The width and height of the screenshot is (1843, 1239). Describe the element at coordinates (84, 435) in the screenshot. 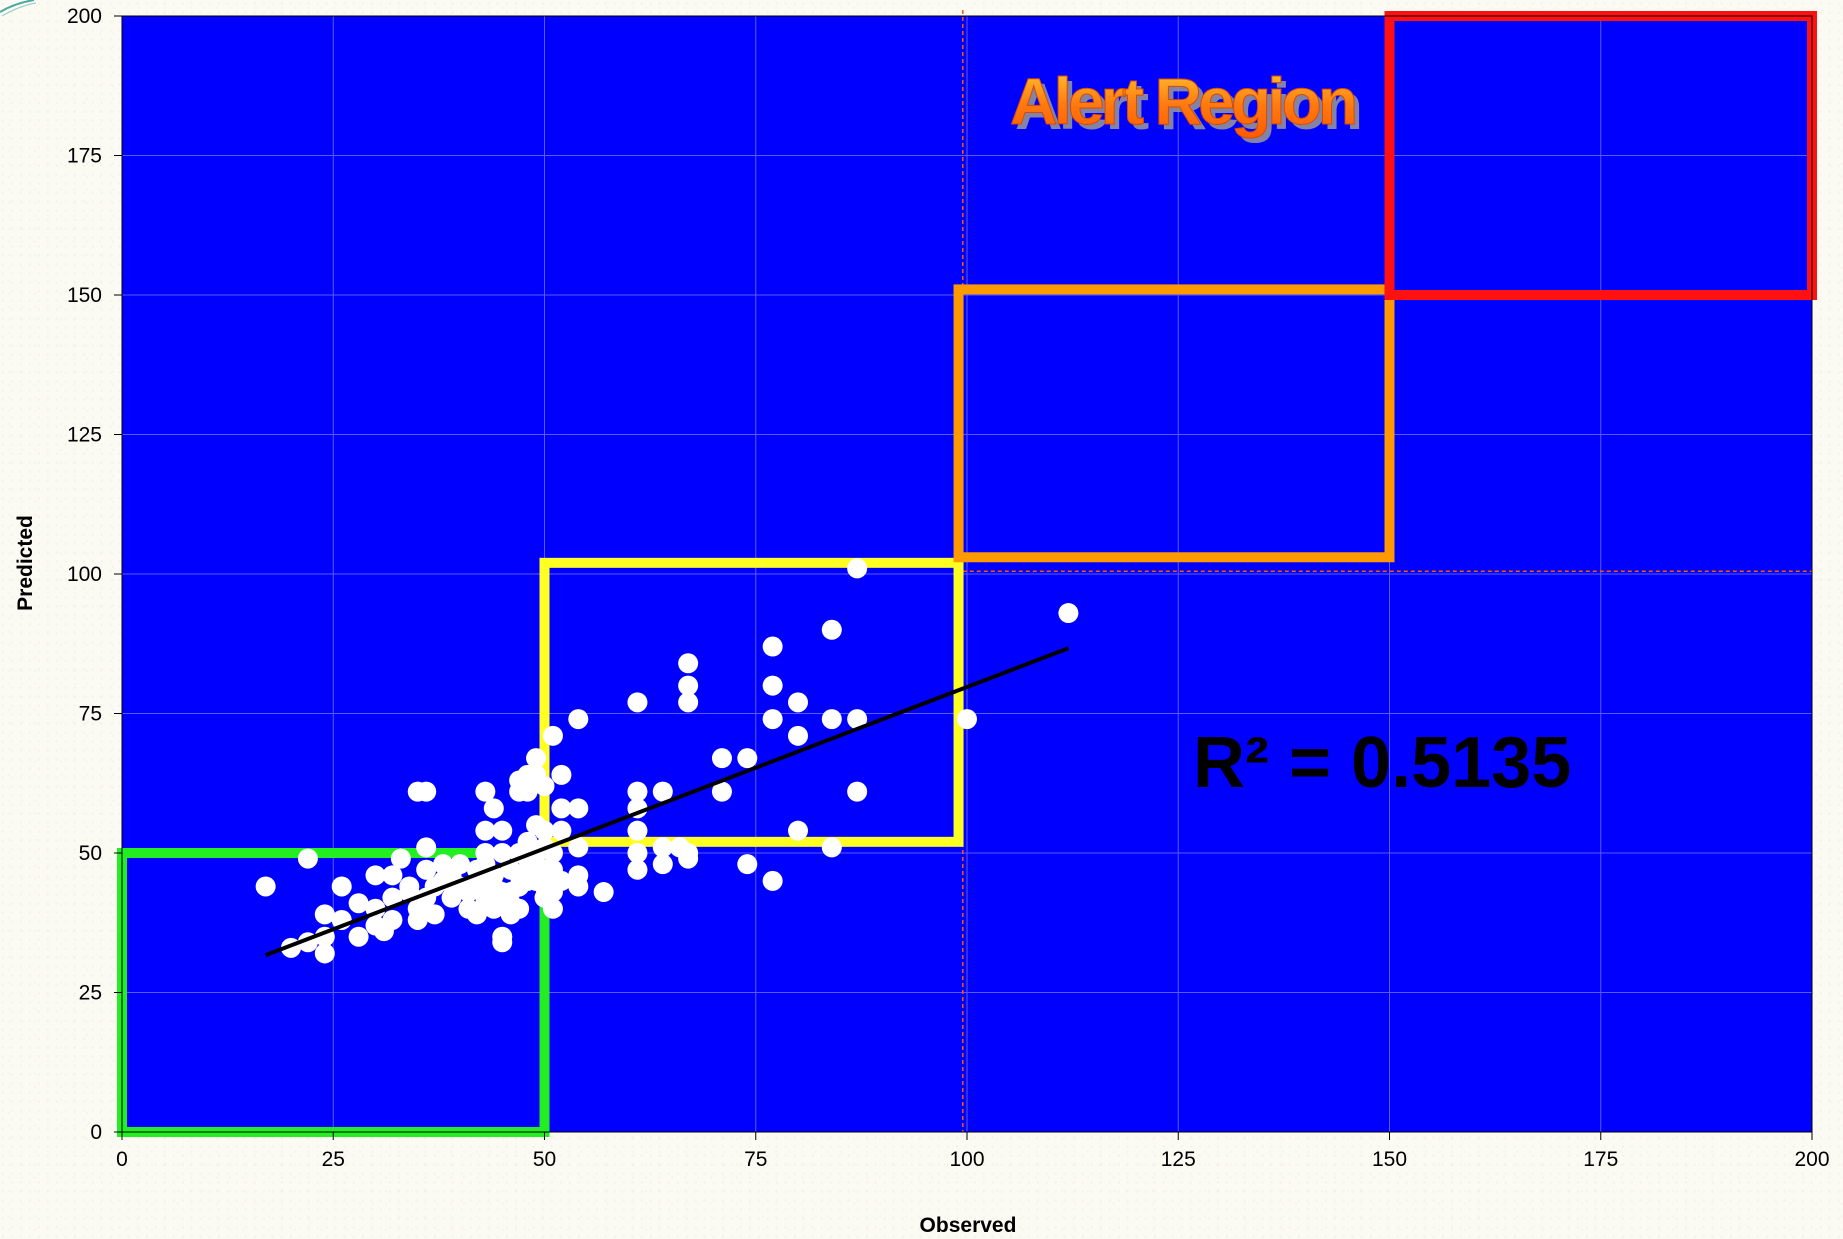

I see `y-tick-label: 125` at that location.